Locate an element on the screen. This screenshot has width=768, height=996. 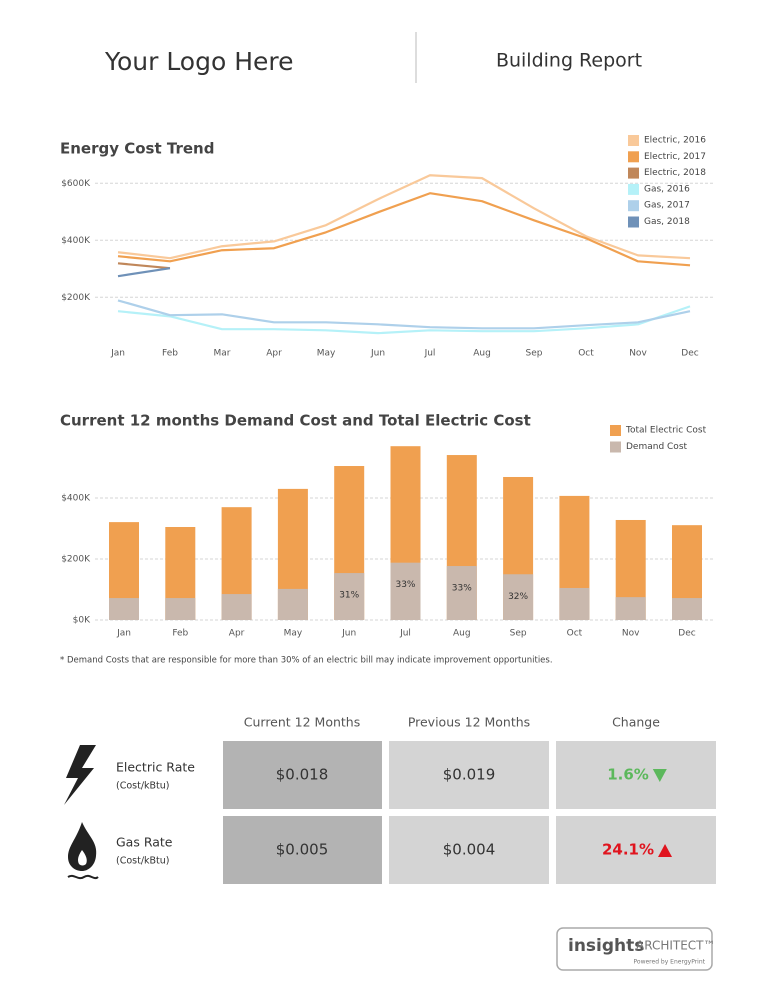
current-value: $0.018 is located at coordinates (302, 775).